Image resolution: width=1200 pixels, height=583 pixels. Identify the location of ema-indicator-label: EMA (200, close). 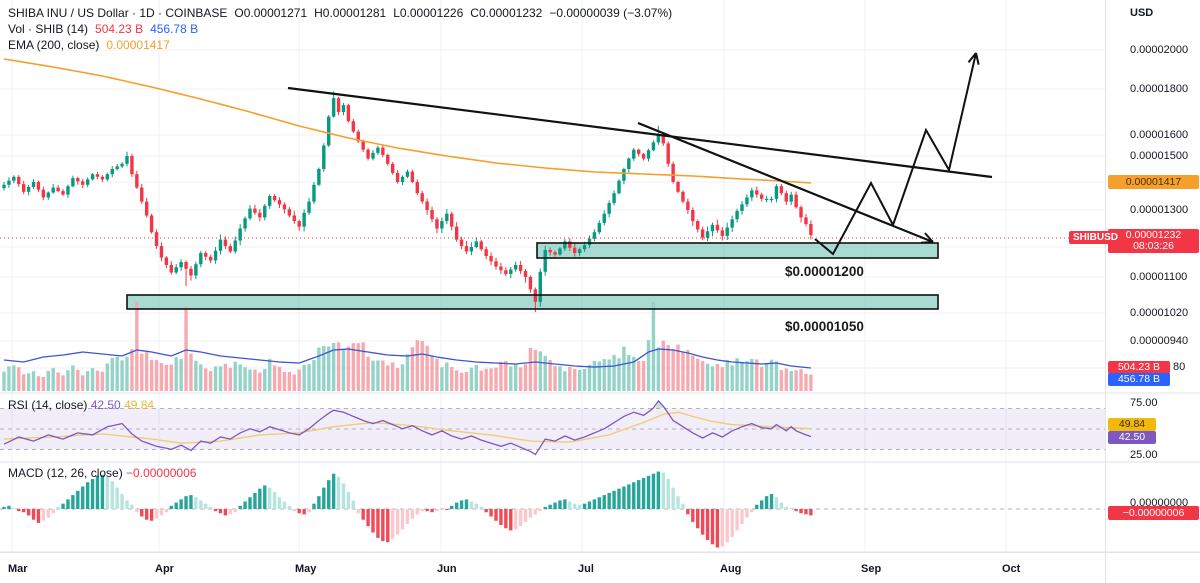
(54, 45).